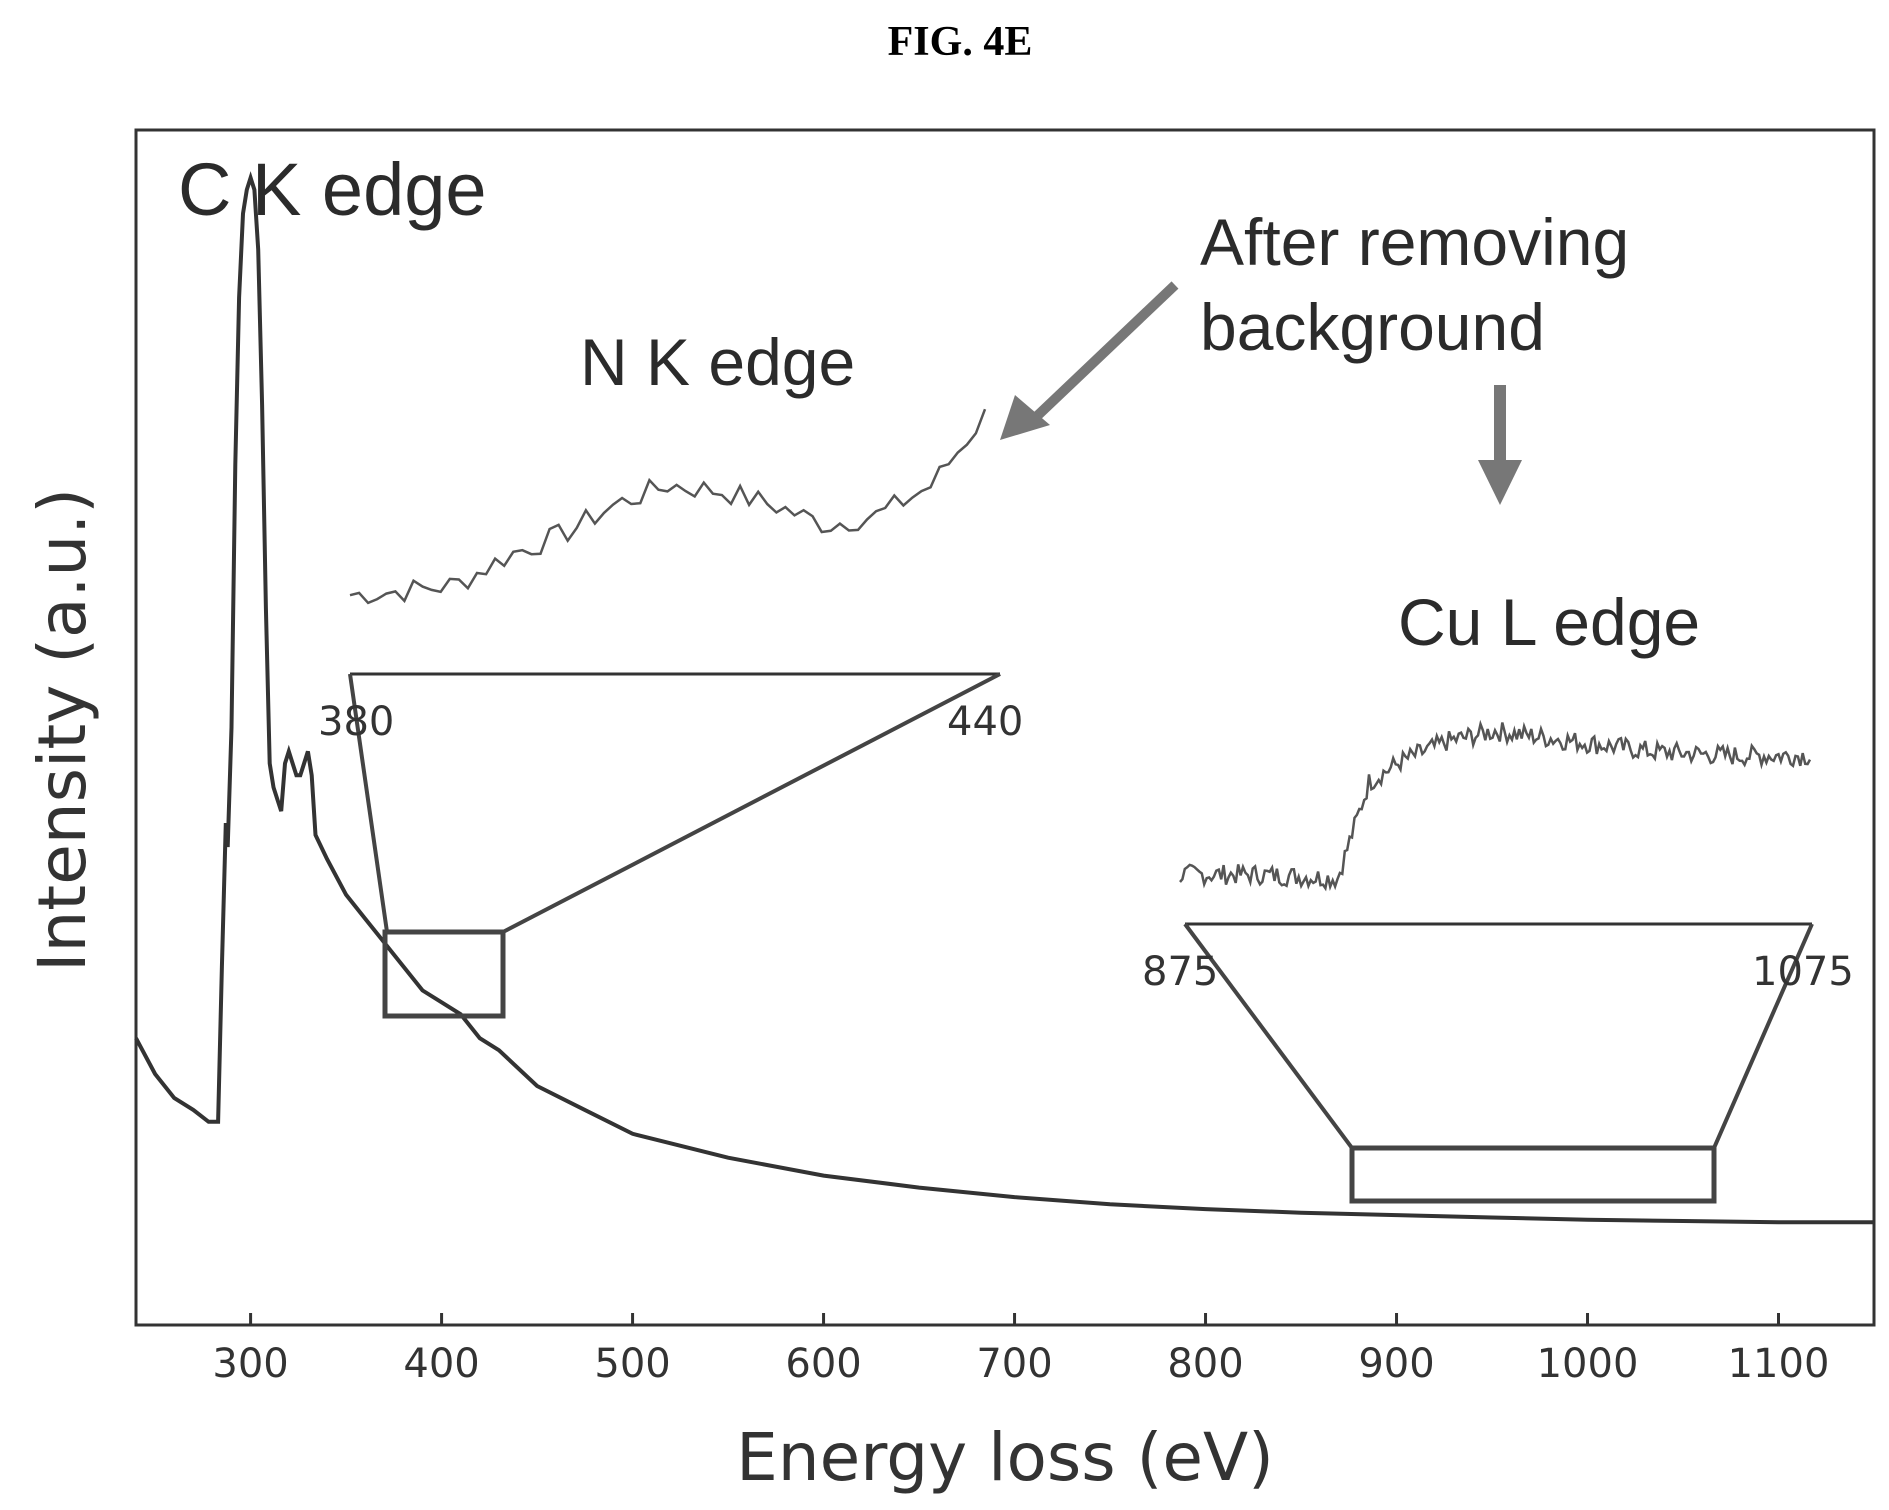  Describe the element at coordinates (1533, 1174) in the screenshot. I see `cu-edge-zoom-box` at that location.